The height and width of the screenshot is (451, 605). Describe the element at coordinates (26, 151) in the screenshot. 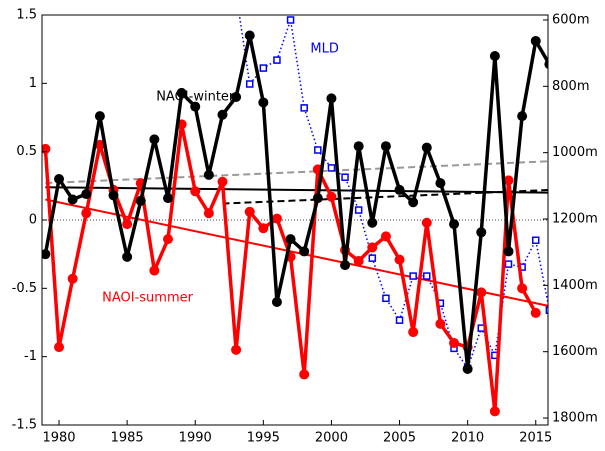

I see `y-tick-label: 0.5` at that location.